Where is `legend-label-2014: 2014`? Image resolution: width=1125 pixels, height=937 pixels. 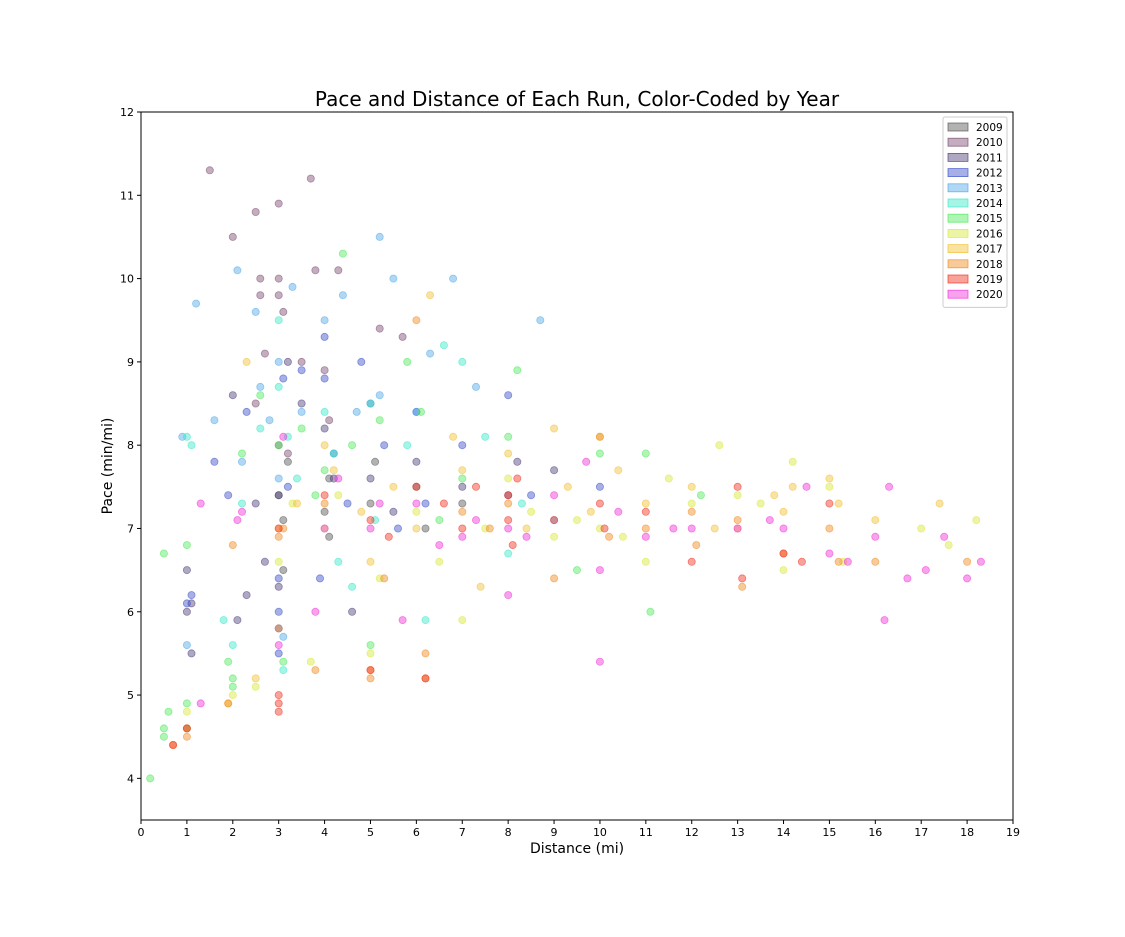
legend-label-2014: 2014 is located at coordinates (989, 204).